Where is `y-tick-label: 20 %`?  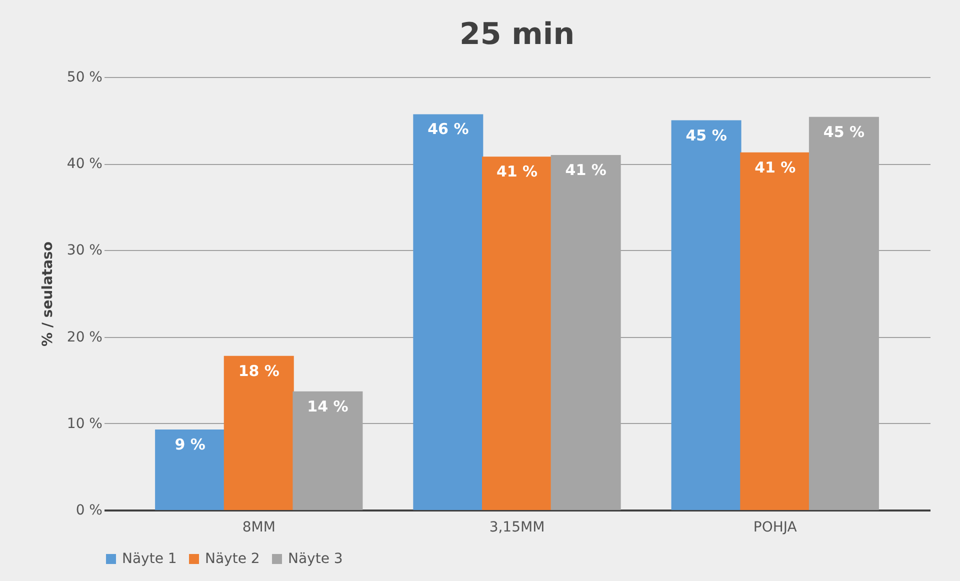 y-tick-label: 20 % is located at coordinates (84, 337).